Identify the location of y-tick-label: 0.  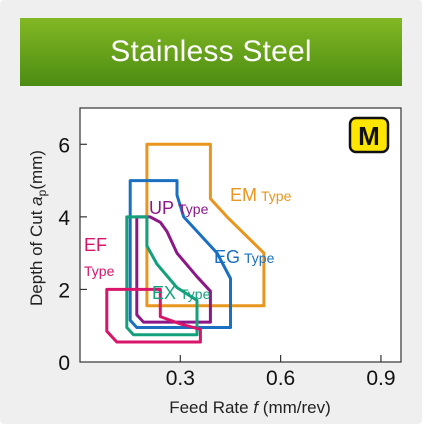
(64, 363).